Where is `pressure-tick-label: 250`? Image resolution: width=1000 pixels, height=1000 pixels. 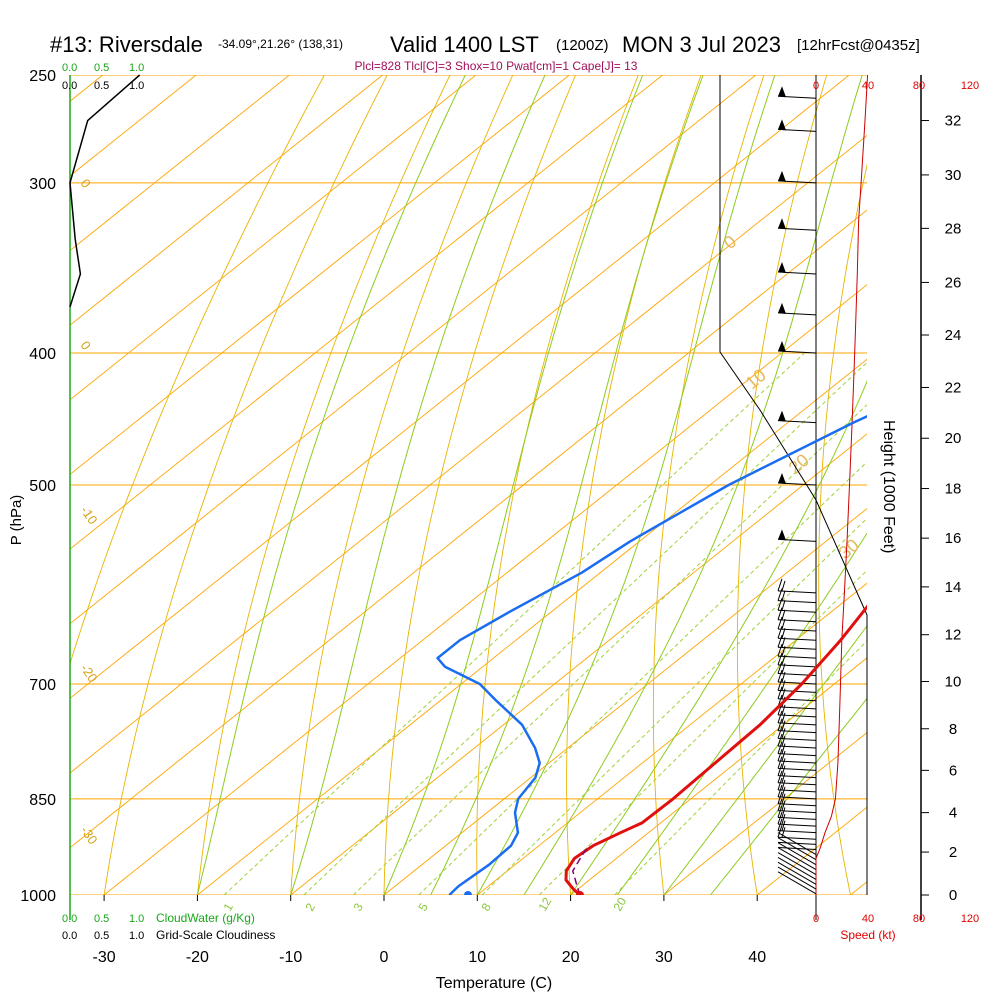 pressure-tick-label: 250 is located at coordinates (42, 76).